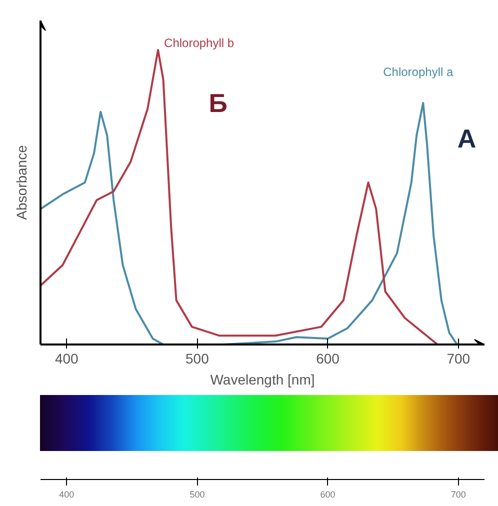  What do you see at coordinates (458, 358) in the screenshot?
I see `x2-tick-label: 700` at bounding box center [458, 358].